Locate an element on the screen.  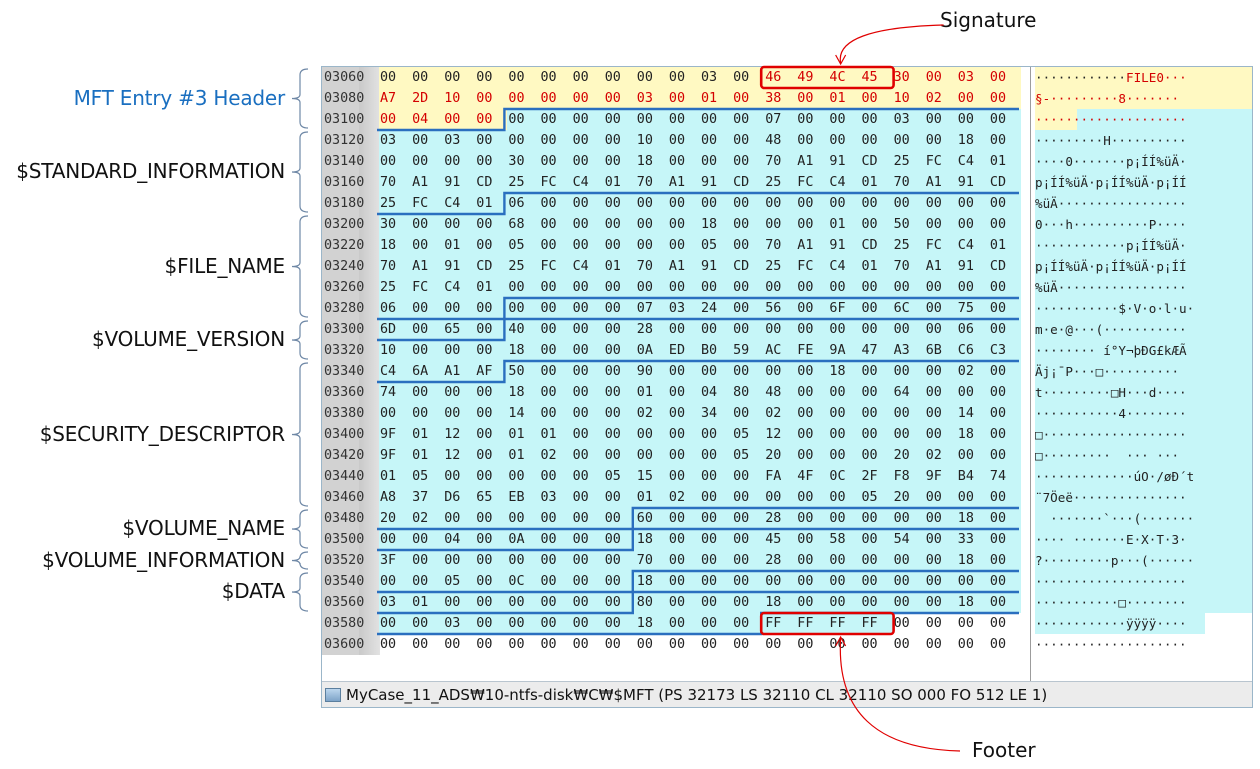
hex-byte: D6 is located at coordinates (452, 497).